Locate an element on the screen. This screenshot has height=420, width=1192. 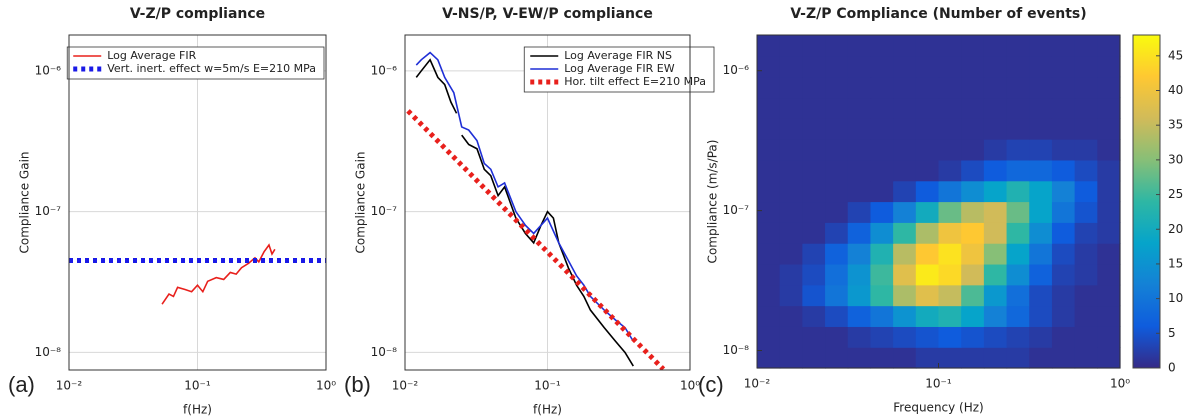
colorbar is located at coordinates (1146, 201).